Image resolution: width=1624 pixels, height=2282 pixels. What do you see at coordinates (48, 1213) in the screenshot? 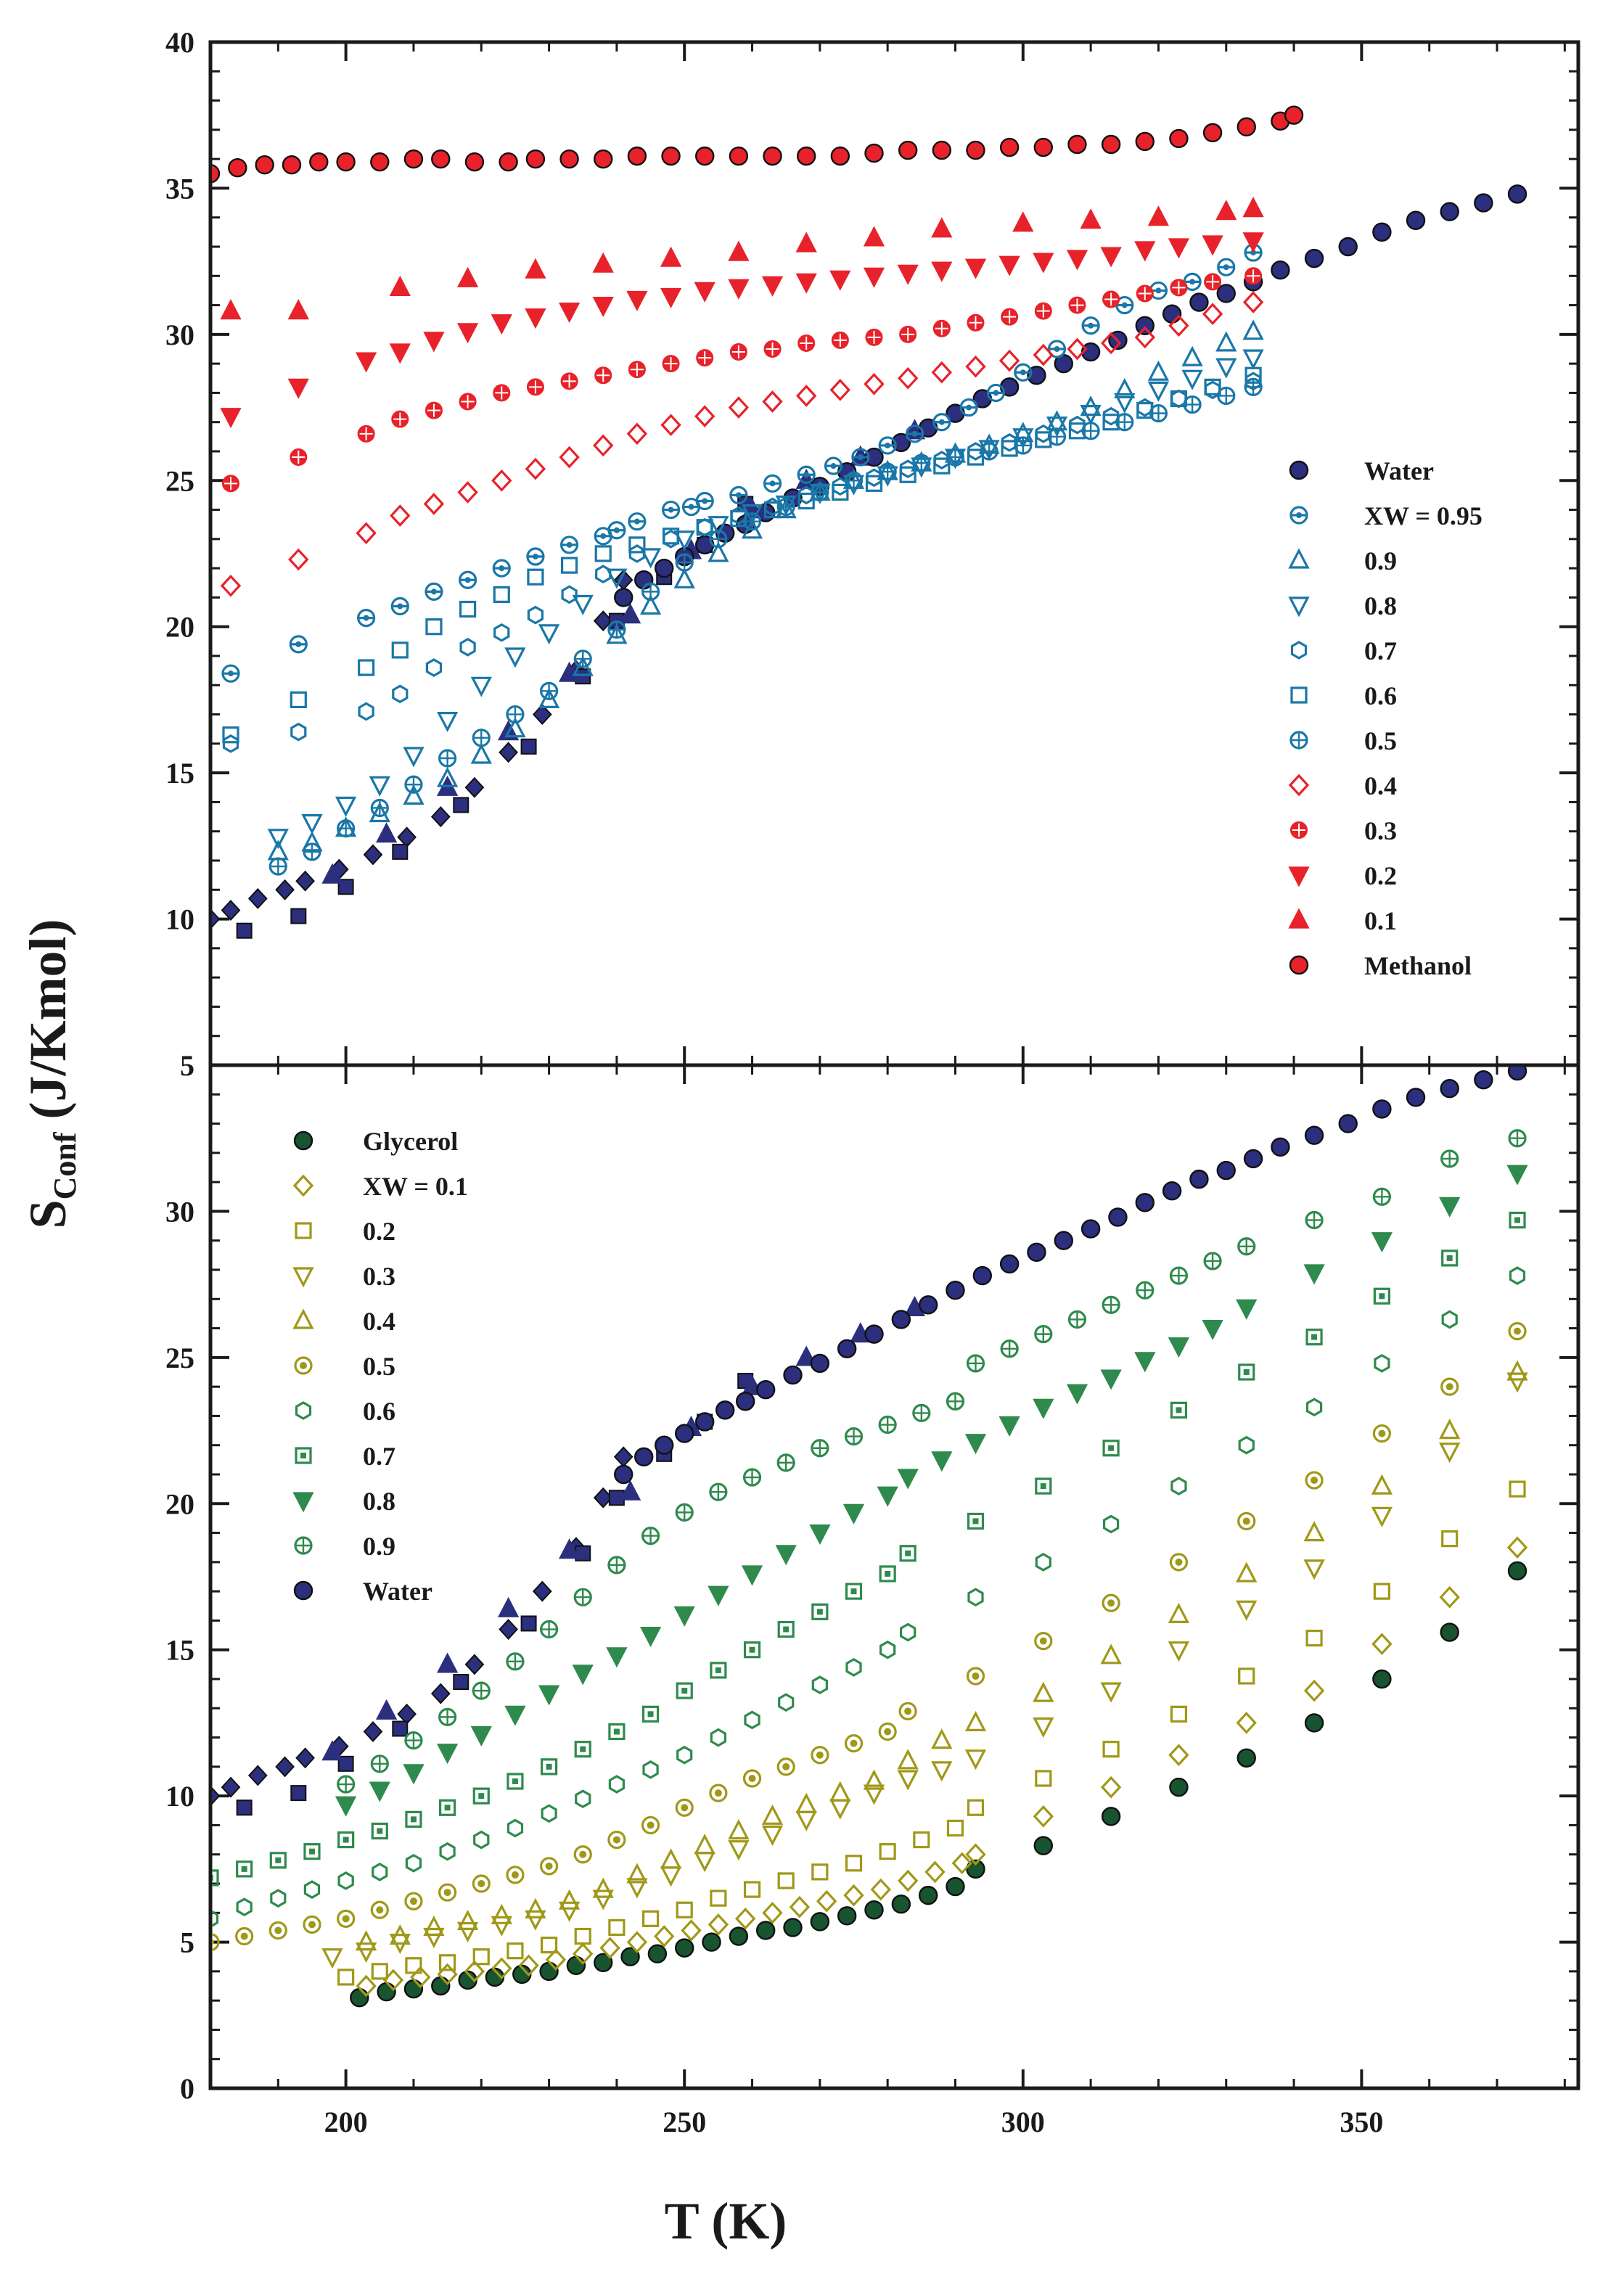
I see `y-axis-title-main: S` at bounding box center [48, 1213].